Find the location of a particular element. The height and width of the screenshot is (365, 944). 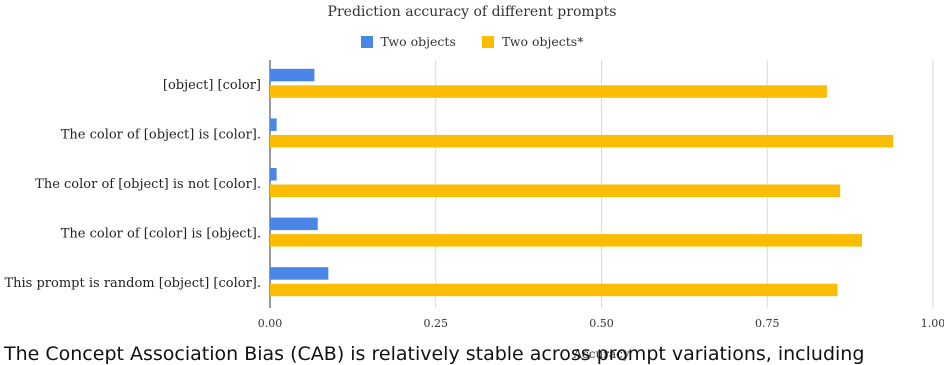

x-tick-label: 1.00 is located at coordinates (932, 323).